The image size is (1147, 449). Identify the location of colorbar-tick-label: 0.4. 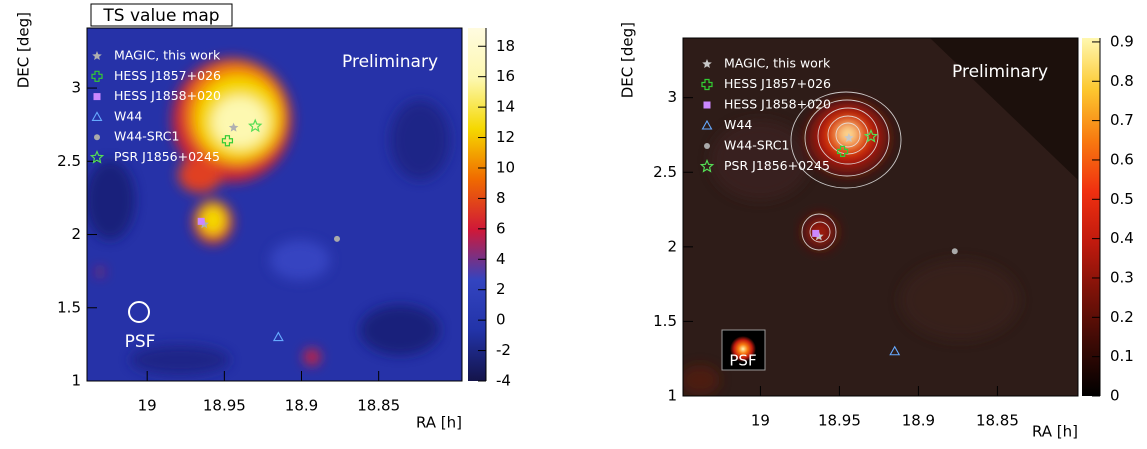
(1122, 238).